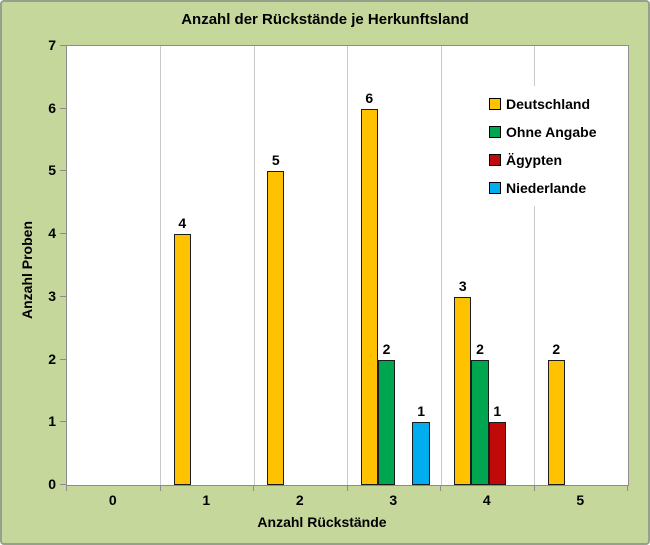 The width and height of the screenshot is (650, 545). What do you see at coordinates (52, 107) in the screenshot?
I see `y-tick-label: 6` at bounding box center [52, 107].